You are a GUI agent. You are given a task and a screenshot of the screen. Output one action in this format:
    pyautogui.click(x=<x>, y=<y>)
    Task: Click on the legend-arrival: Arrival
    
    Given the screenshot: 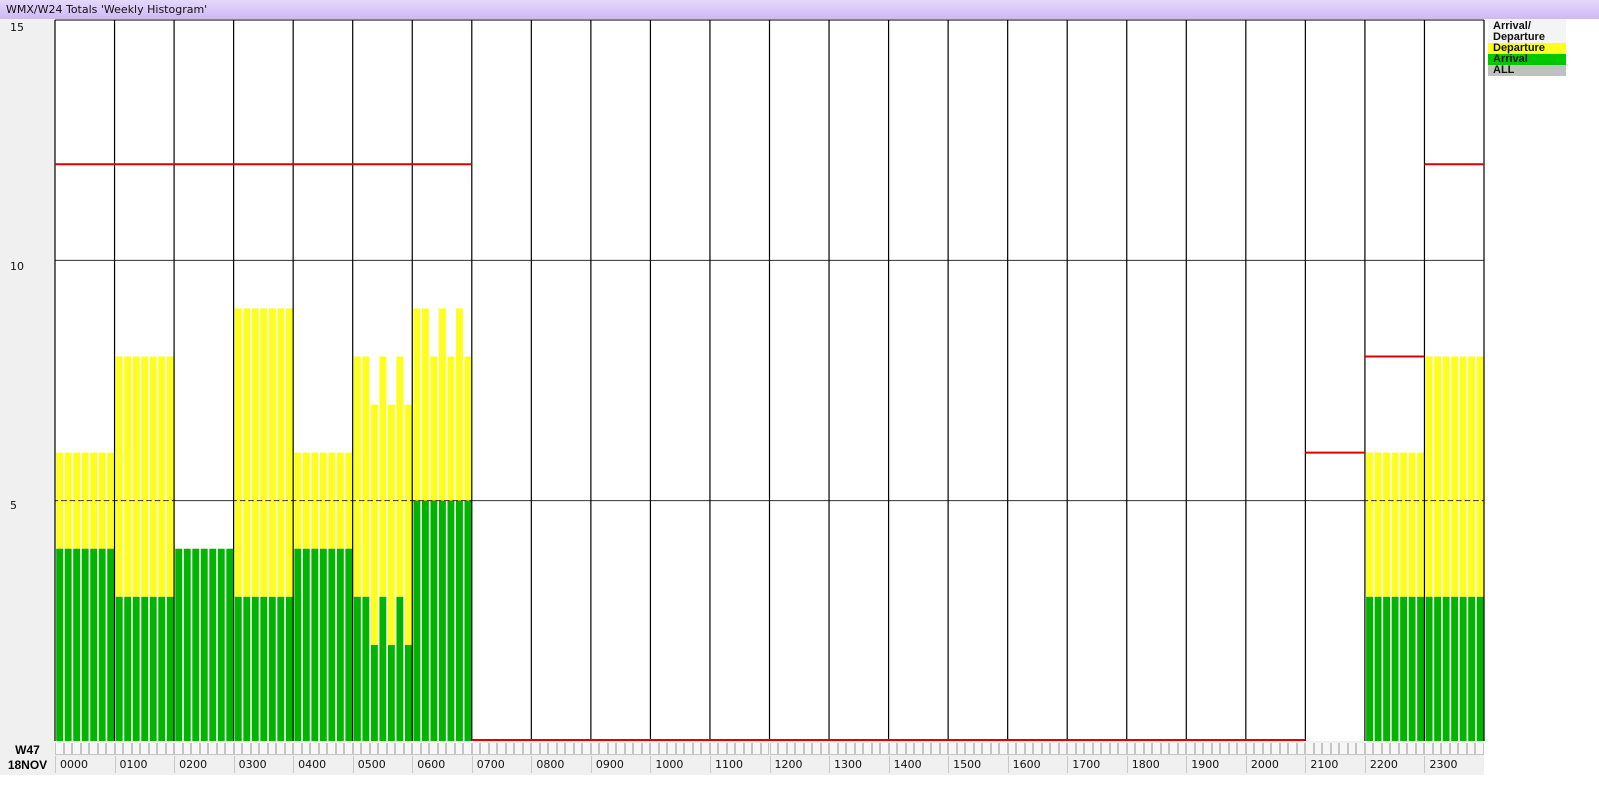 What is the action you would take?
    pyautogui.click(x=1527, y=59)
    